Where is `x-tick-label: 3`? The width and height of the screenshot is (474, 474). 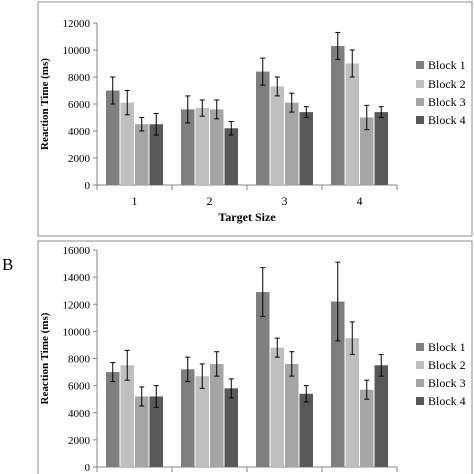
x-tick-label: 3 is located at coordinates (285, 201).